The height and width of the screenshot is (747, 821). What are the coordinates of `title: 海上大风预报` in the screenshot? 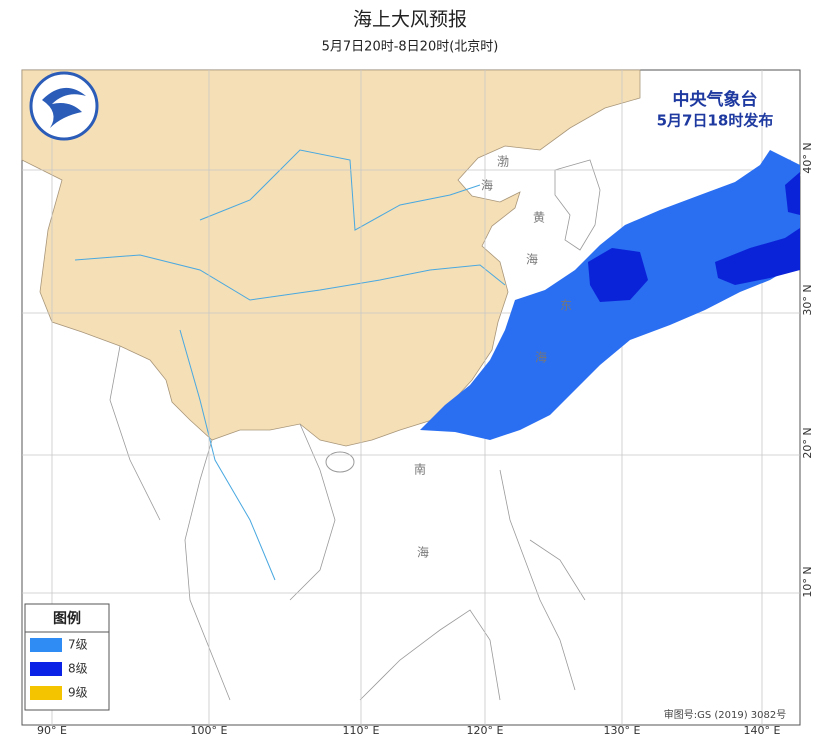 It's located at (410, 20).